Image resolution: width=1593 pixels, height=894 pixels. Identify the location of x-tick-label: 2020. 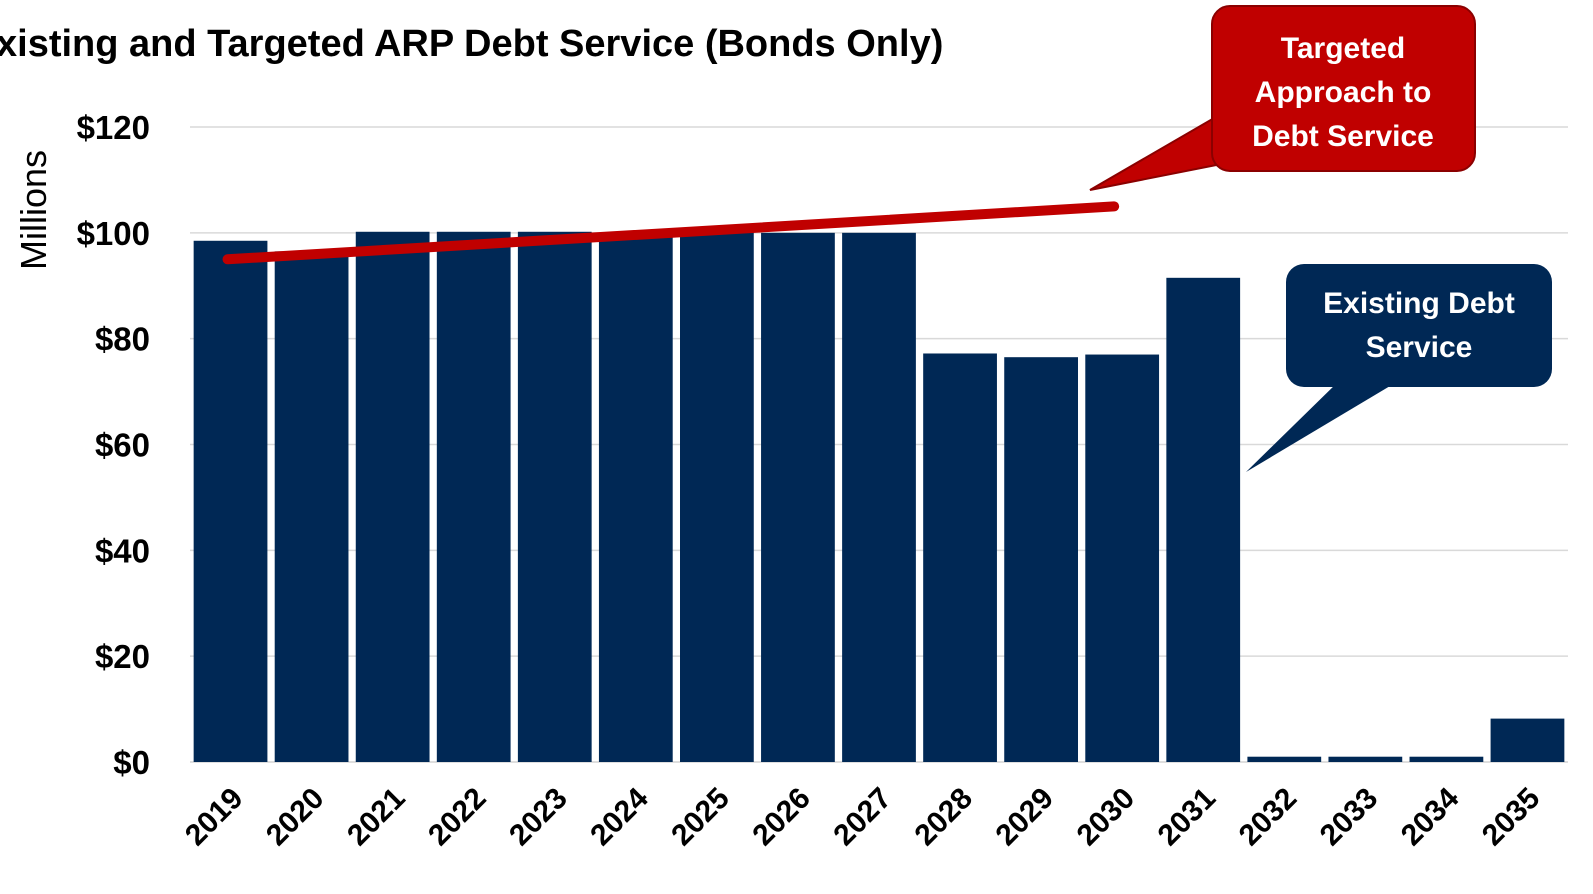
(295, 817).